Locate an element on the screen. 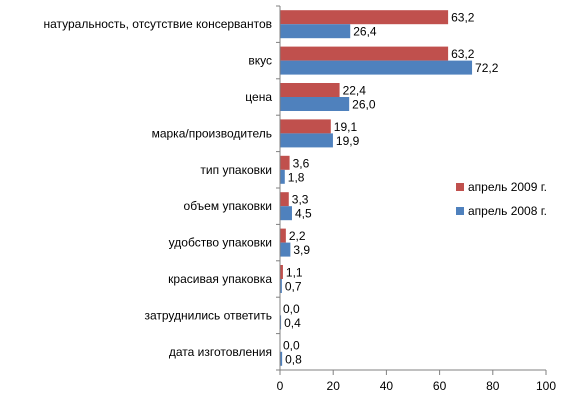 This screenshot has width=566, height=414. category-label: затруднились ответить is located at coordinates (208, 315).